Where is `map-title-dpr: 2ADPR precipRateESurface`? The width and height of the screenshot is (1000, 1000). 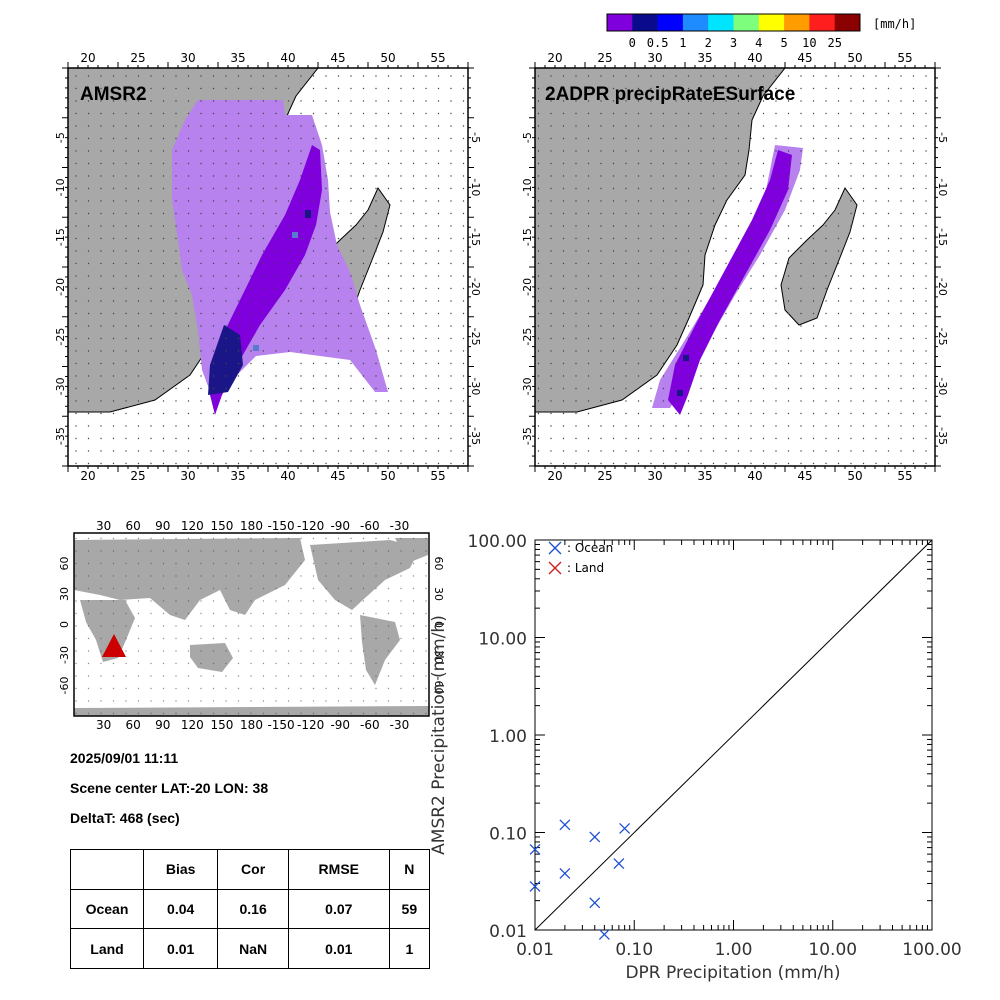 map-title-dpr: 2ADPR precipRateESurface is located at coordinates (670, 94).